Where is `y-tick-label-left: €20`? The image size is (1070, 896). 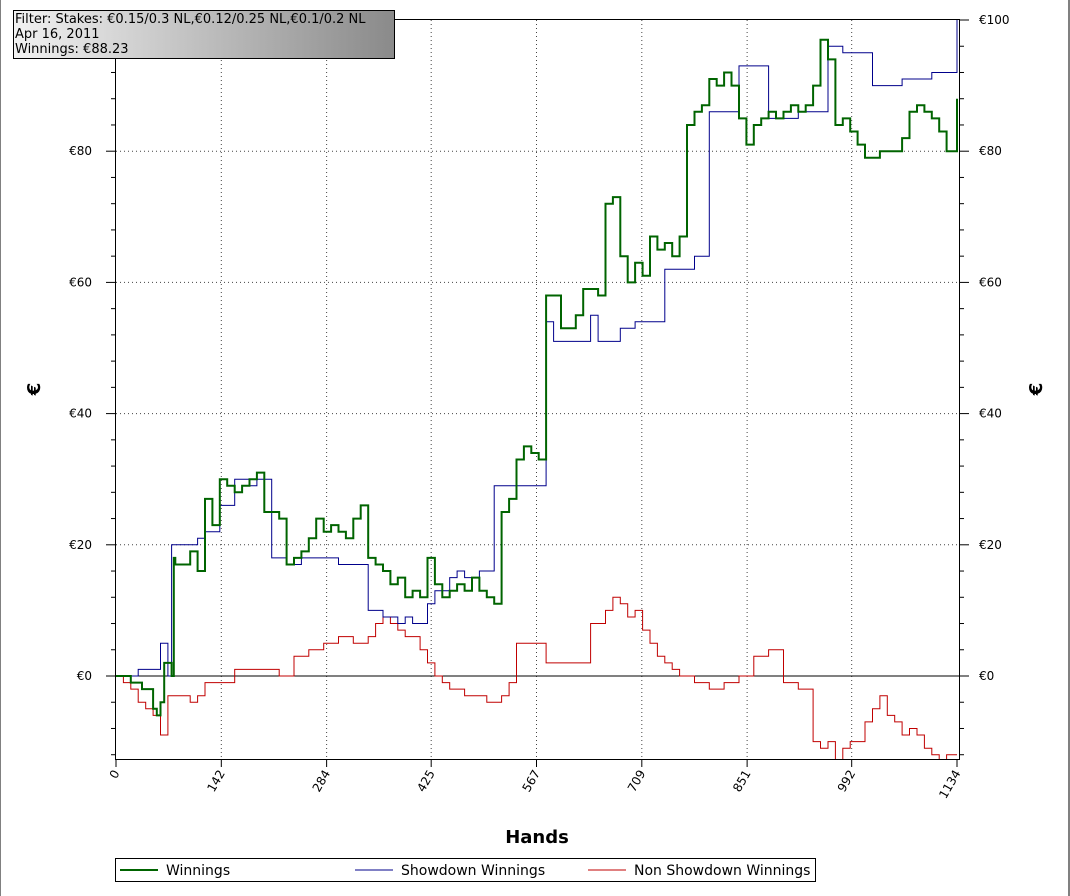
y-tick-label-left: €20 is located at coordinates (80, 545).